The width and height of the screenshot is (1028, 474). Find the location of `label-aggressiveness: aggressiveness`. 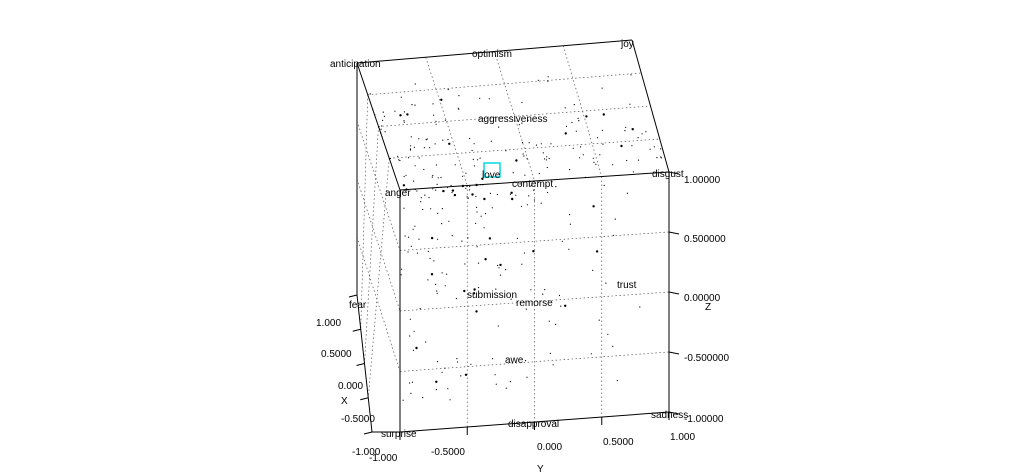

label-aggressiveness: aggressiveness is located at coordinates (512, 119).